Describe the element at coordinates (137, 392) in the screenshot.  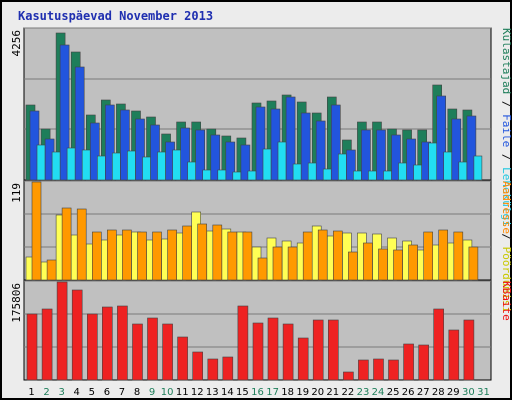
I see `x-tick-label-day-8: 8` at that location.